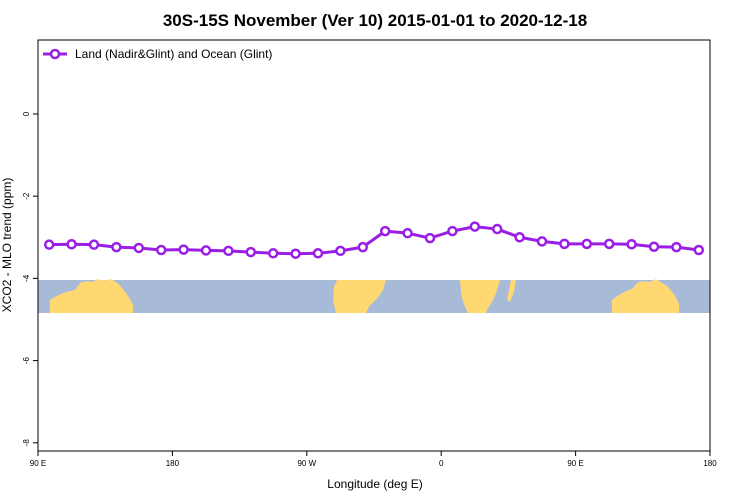 This screenshot has height=500, width=750. What do you see at coordinates (91, 296) in the screenshot?
I see `land-australia-west` at bounding box center [91, 296].